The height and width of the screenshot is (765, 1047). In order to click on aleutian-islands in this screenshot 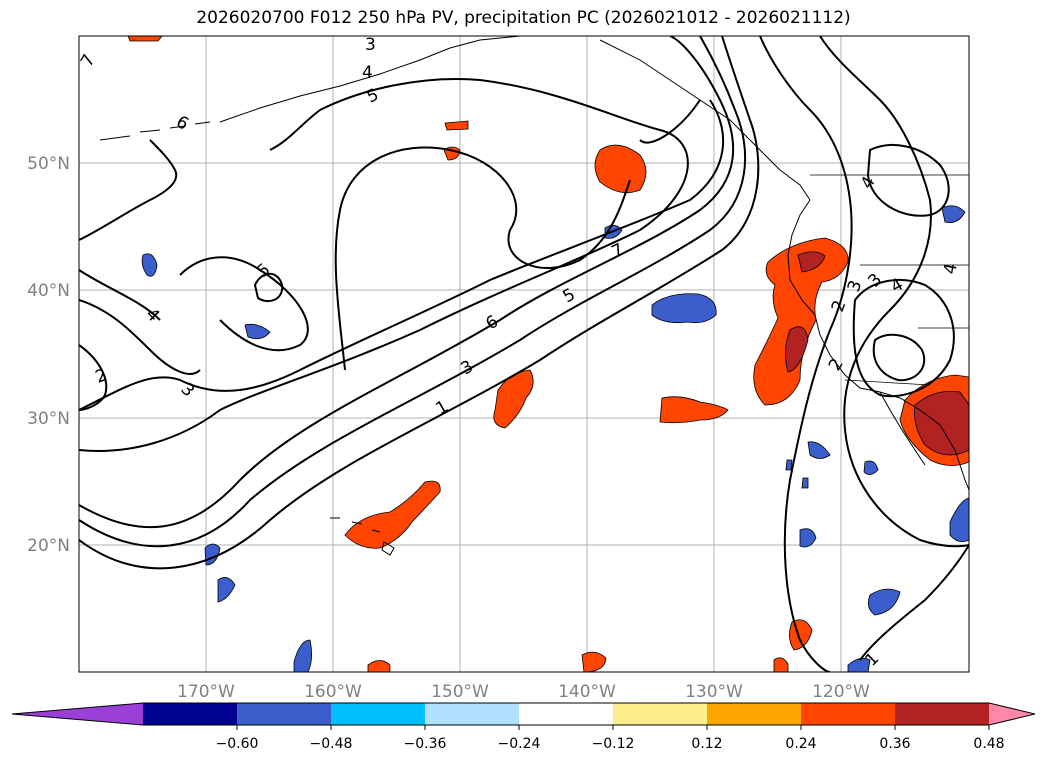, I will do `click(155, 131)`.